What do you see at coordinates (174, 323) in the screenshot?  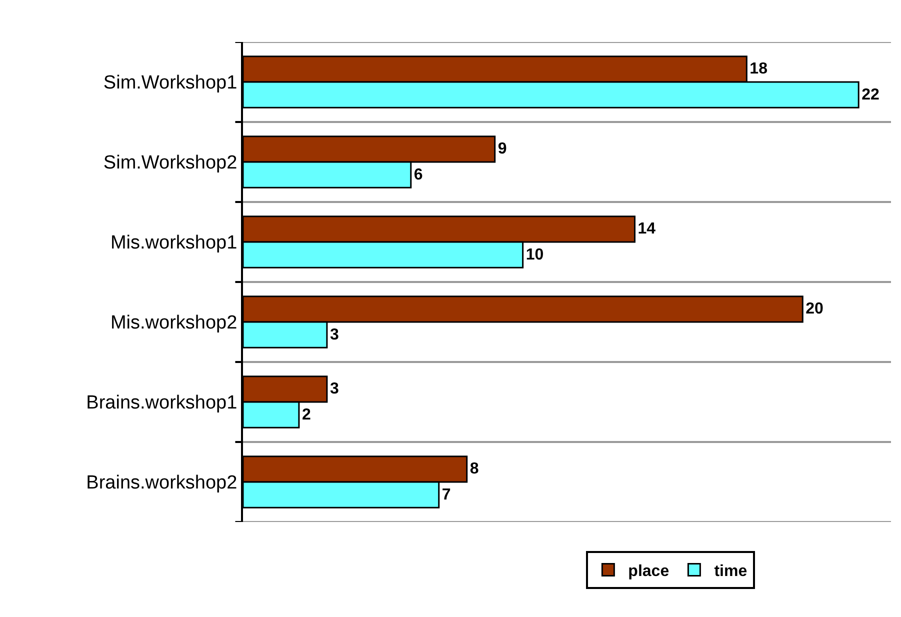 I see `y-tick-label: Mis.workshop2` at bounding box center [174, 323].